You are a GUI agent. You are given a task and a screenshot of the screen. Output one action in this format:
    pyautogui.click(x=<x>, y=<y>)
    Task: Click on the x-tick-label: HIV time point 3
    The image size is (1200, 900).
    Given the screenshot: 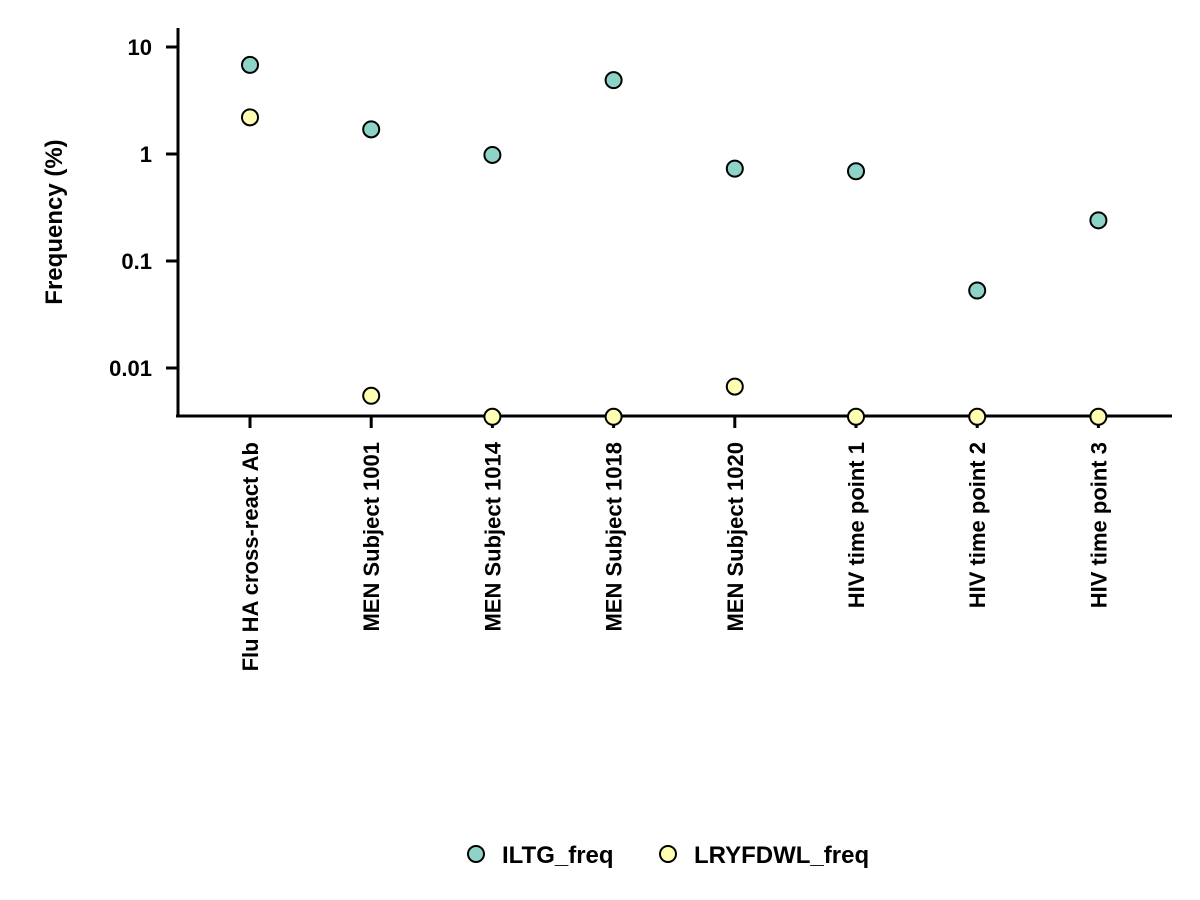 What is the action you would take?
    pyautogui.click(x=1098, y=525)
    